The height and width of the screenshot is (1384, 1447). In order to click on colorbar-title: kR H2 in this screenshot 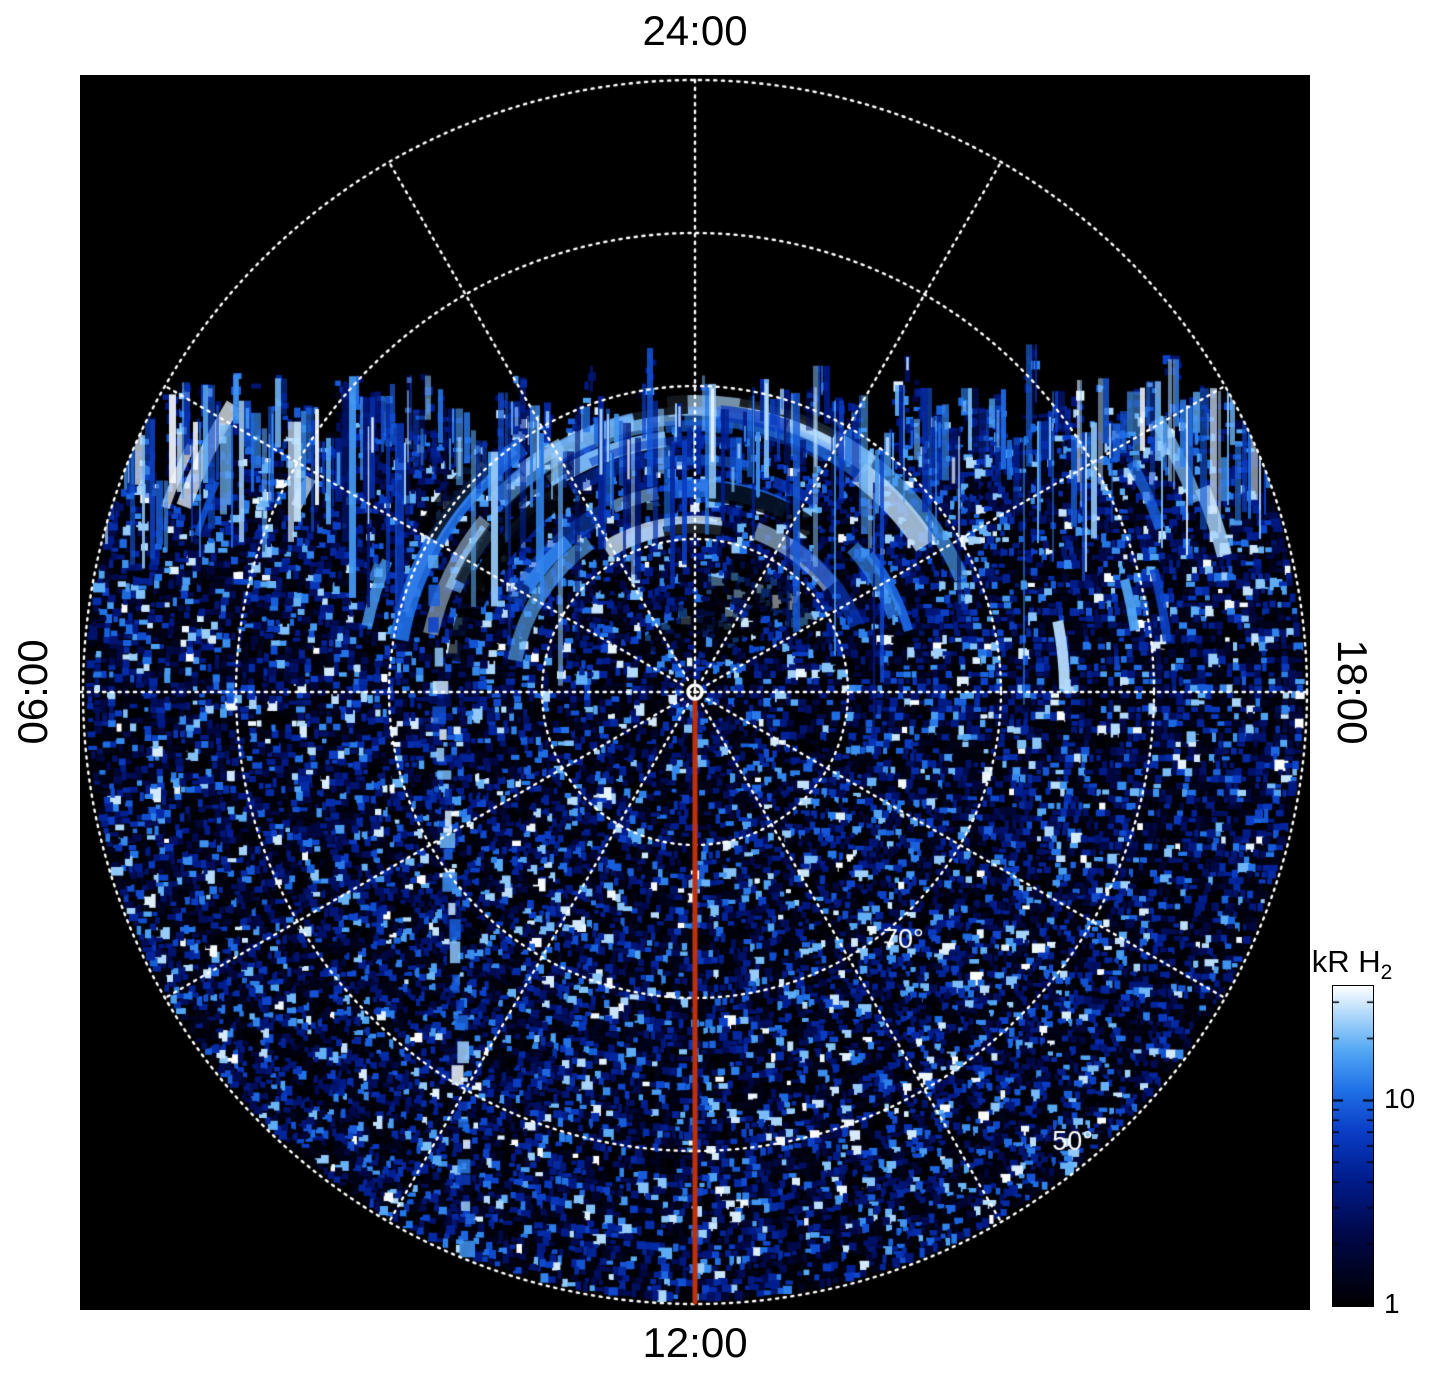, I will do `click(1352, 964)`.